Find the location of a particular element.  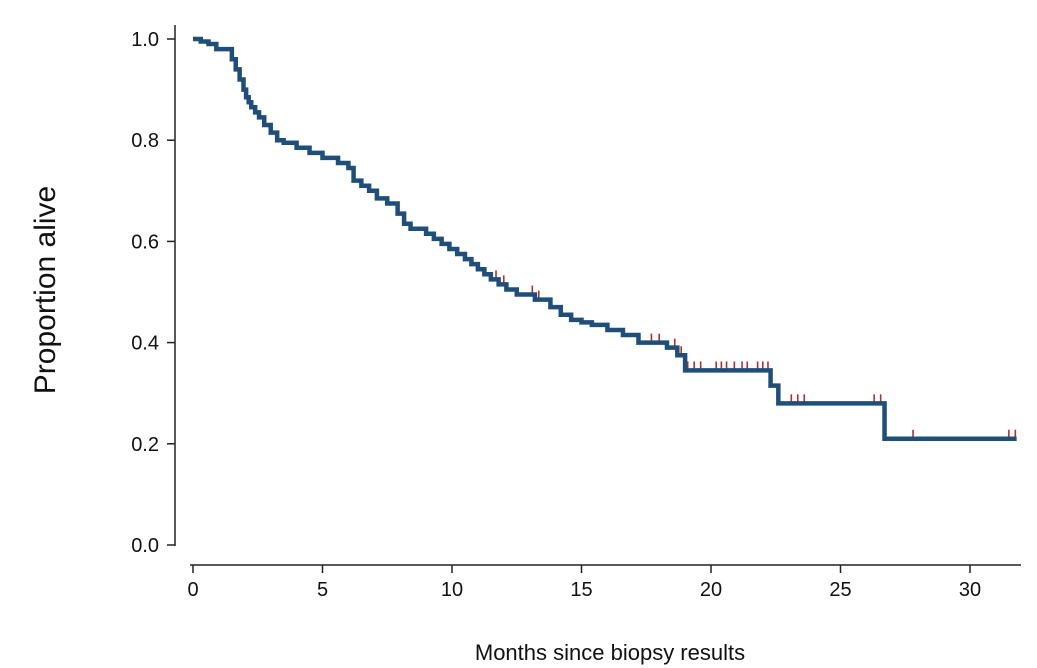

x-tick-label: 30 is located at coordinates (970, 590).